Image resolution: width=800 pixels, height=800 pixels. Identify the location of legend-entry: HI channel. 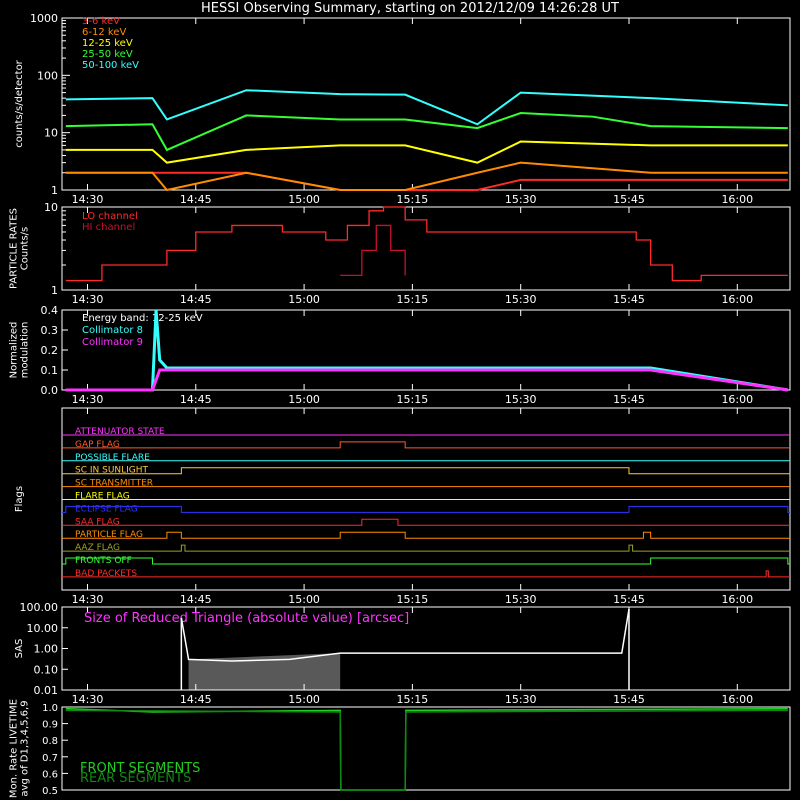
(108, 227).